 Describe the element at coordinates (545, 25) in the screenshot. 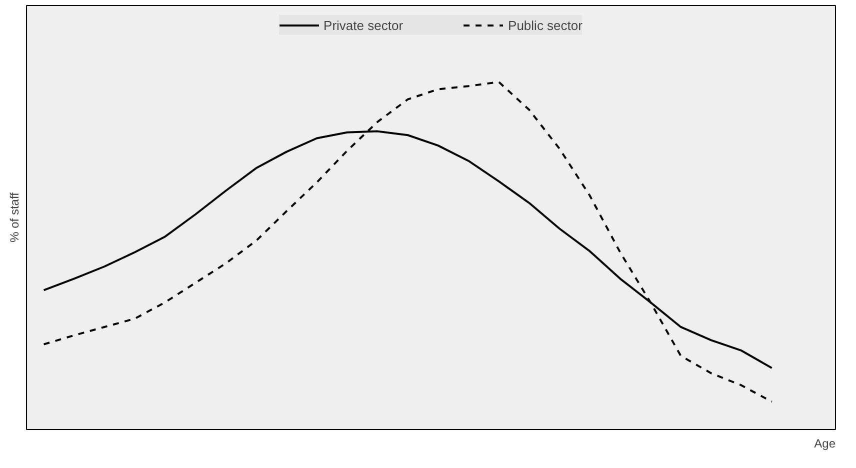

I see `legend-label: Public sector` at that location.